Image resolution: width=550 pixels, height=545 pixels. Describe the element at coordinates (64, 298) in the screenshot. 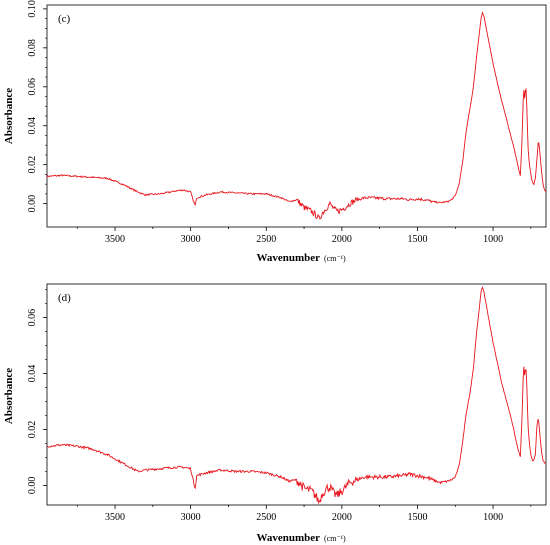

I see `panel-label-d: (d)` at that location.